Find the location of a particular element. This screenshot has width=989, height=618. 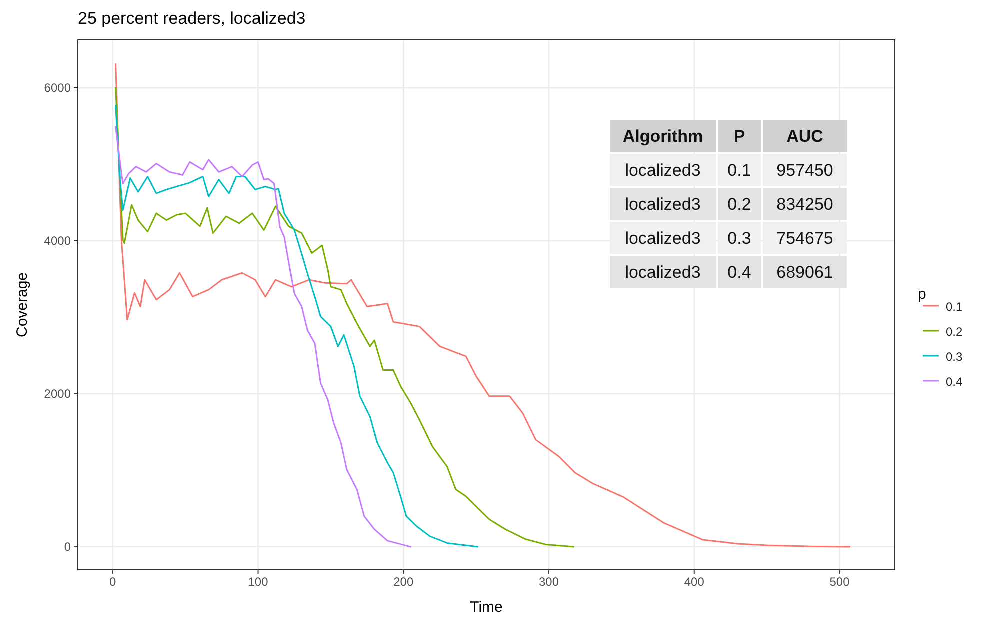

legend-label: 0.3 is located at coordinates (955, 357).